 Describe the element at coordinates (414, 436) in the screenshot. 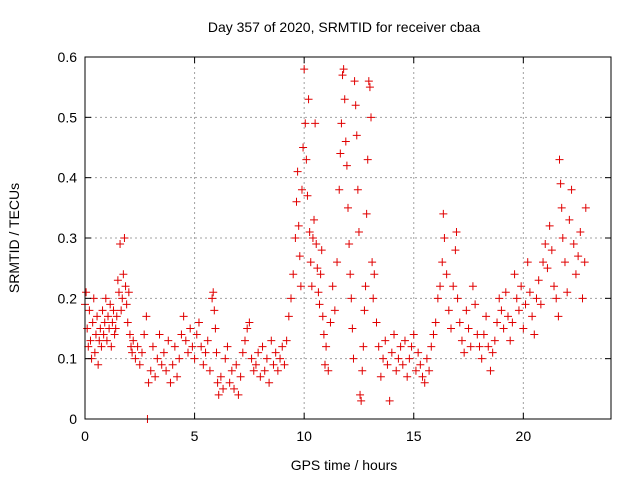

I see `x-tick-label: 15` at that location.